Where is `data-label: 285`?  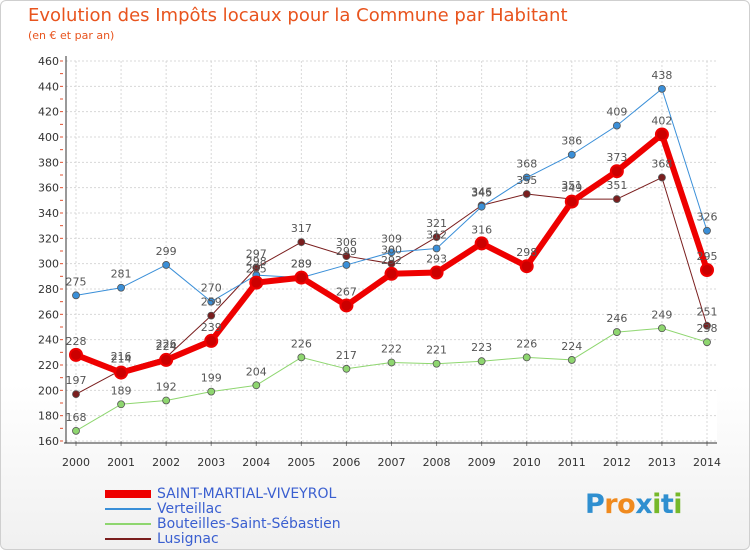 data-label: 285 is located at coordinates (256, 269).